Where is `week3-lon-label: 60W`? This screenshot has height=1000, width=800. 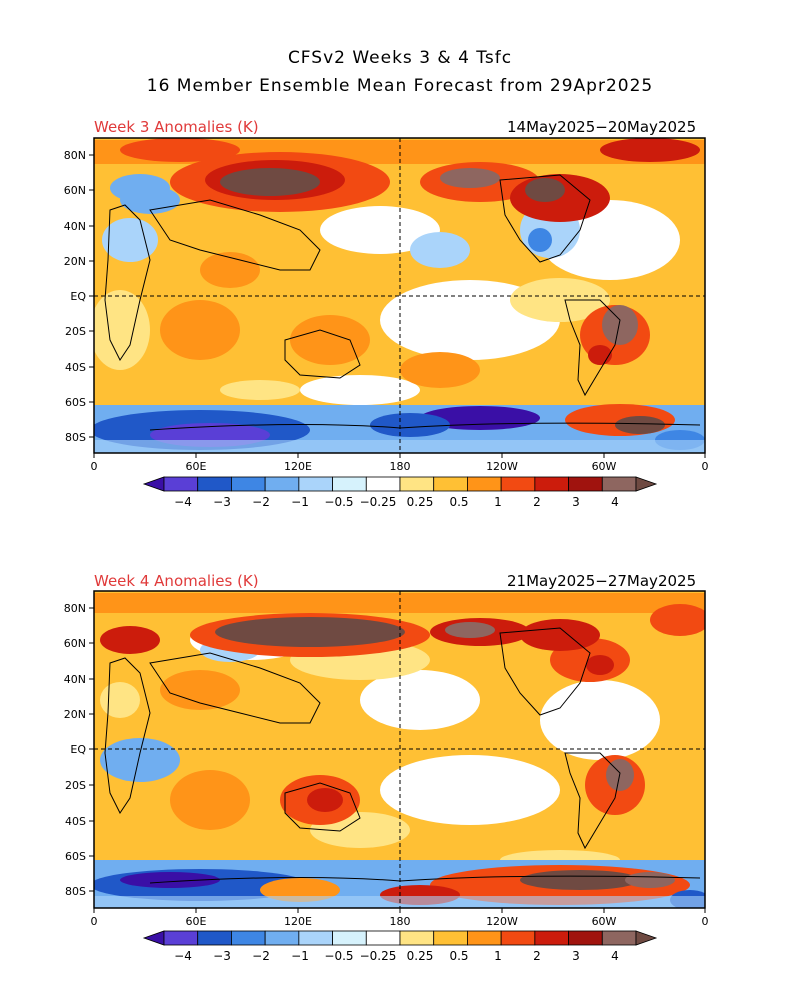
week3-lon-label: 60W is located at coordinates (604, 466).